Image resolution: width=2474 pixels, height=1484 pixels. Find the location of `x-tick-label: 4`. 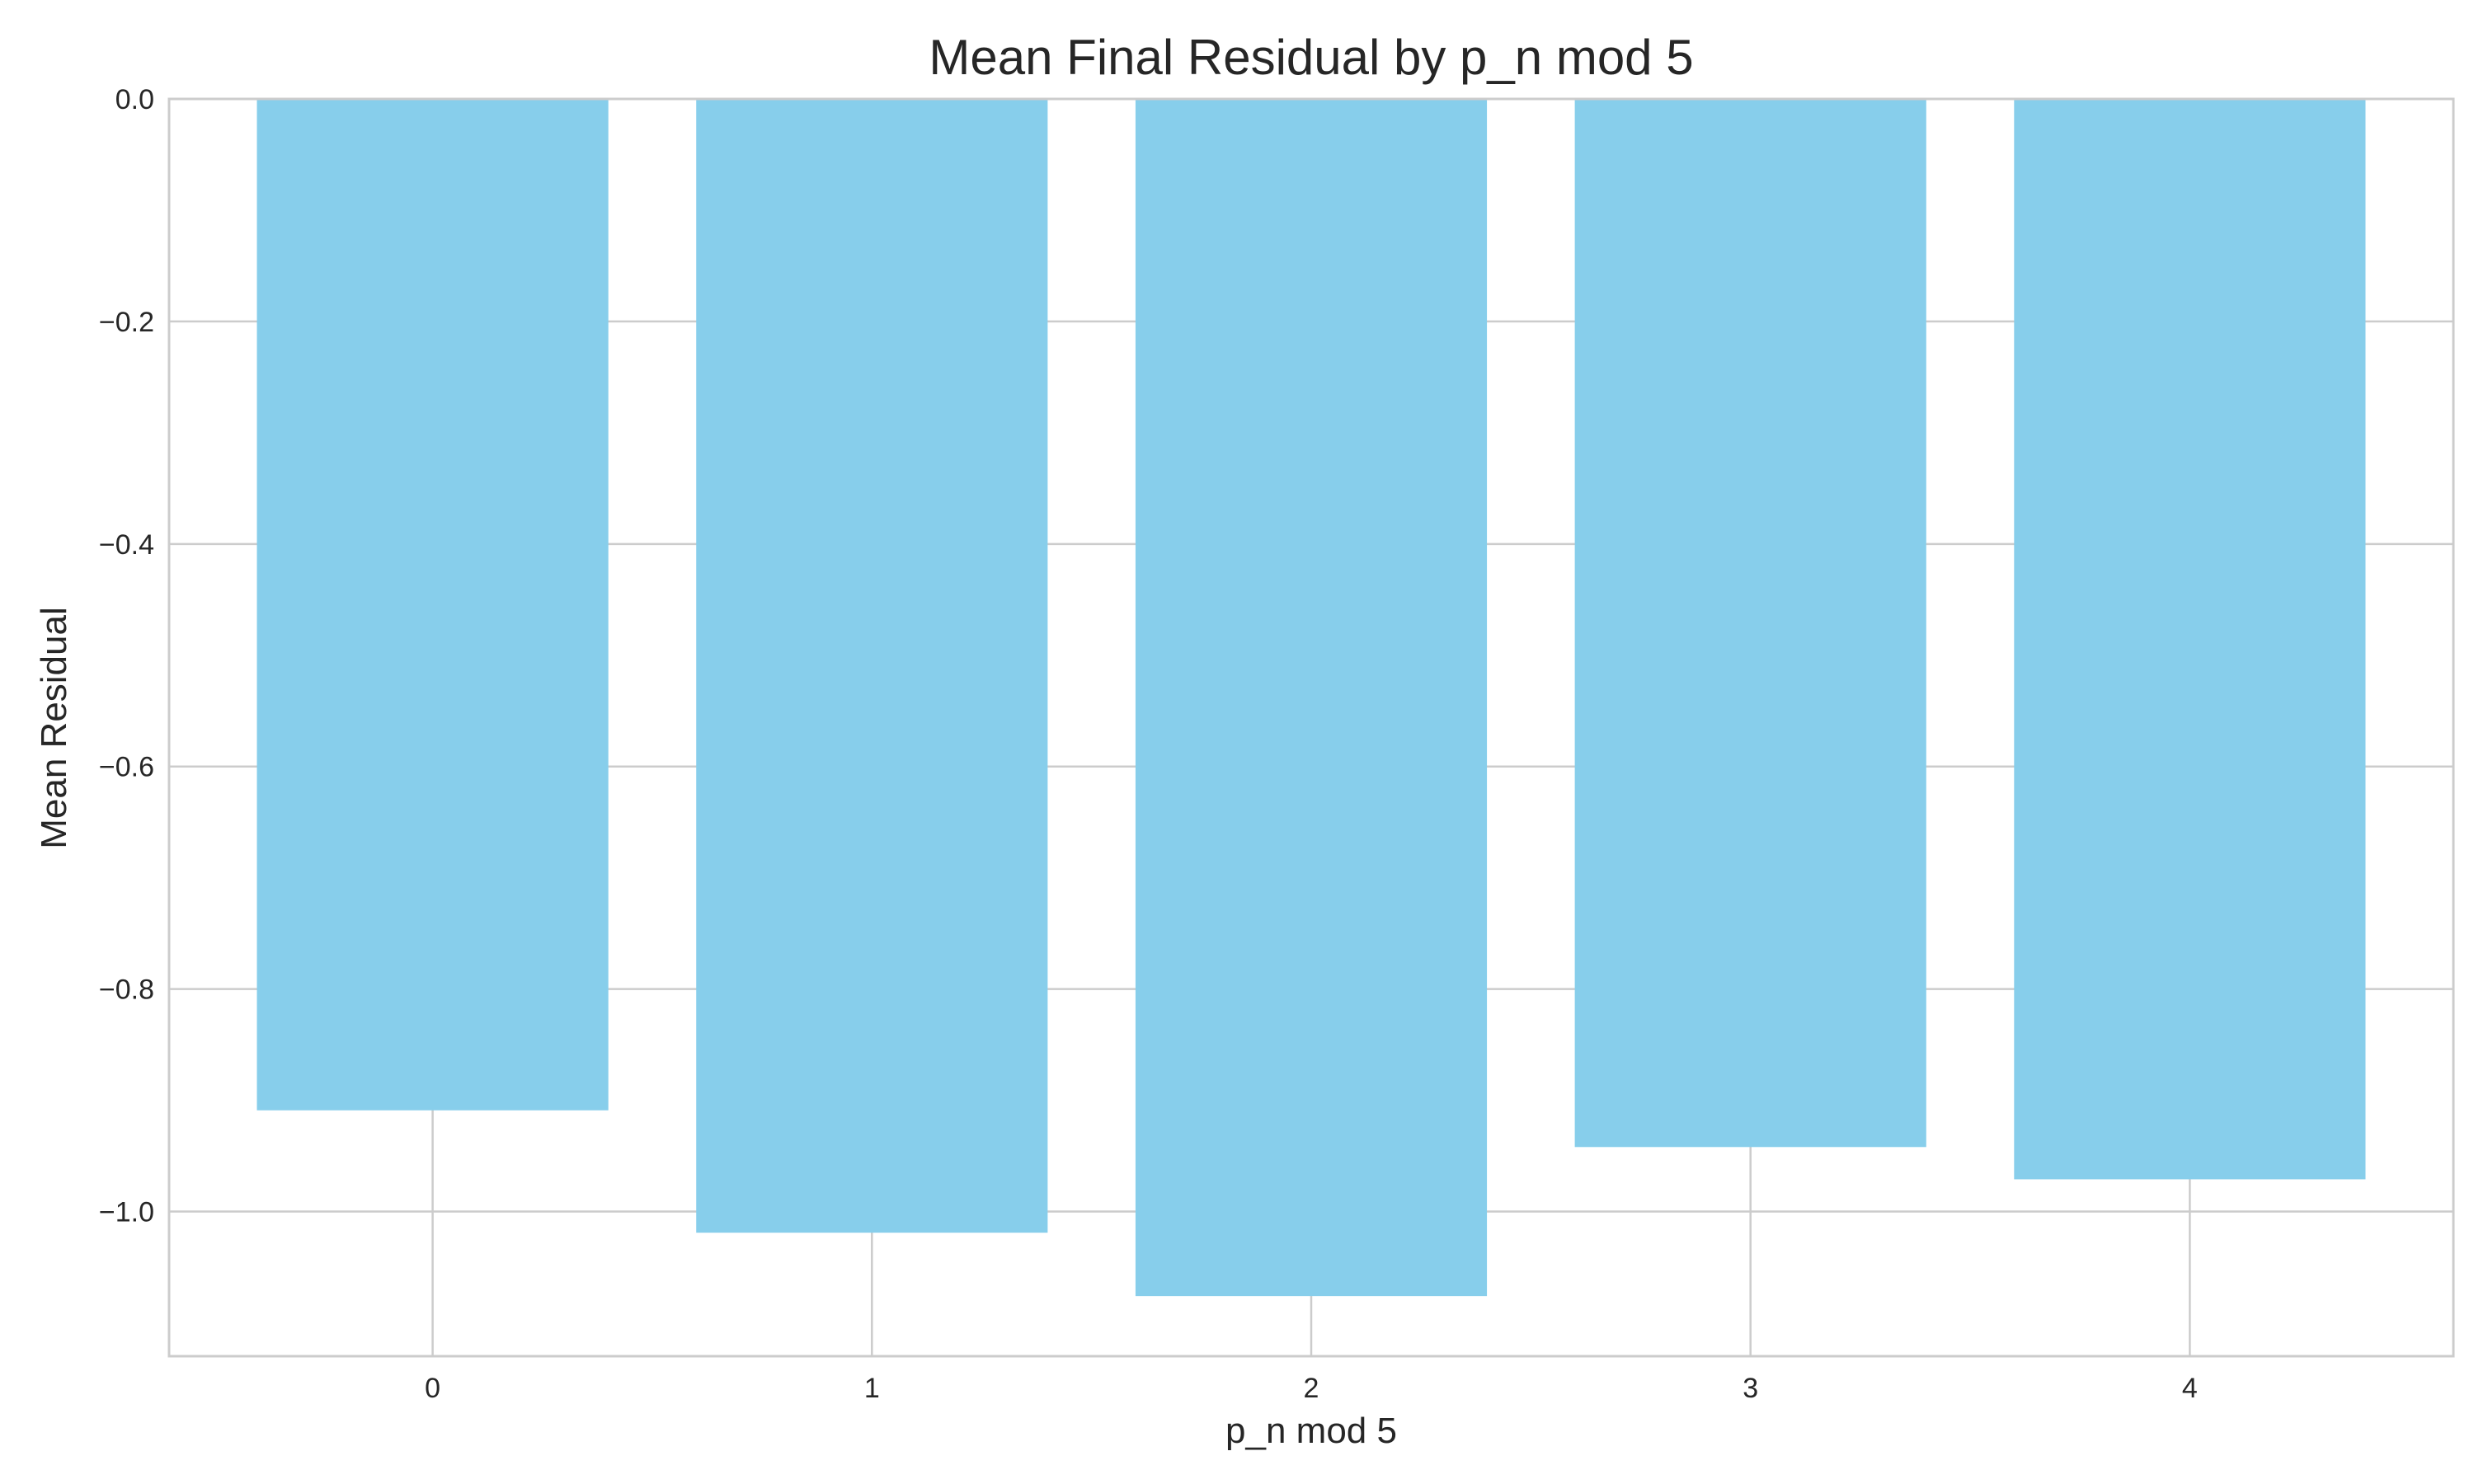

x-tick-label: 4 is located at coordinates (2190, 1388).